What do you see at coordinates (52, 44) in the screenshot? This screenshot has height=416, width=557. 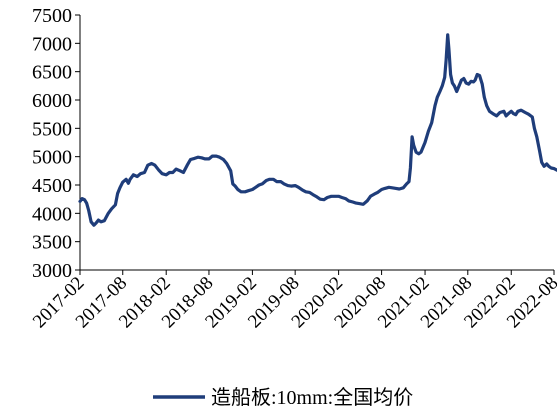 I see `y-tick-label: 7000` at bounding box center [52, 44].